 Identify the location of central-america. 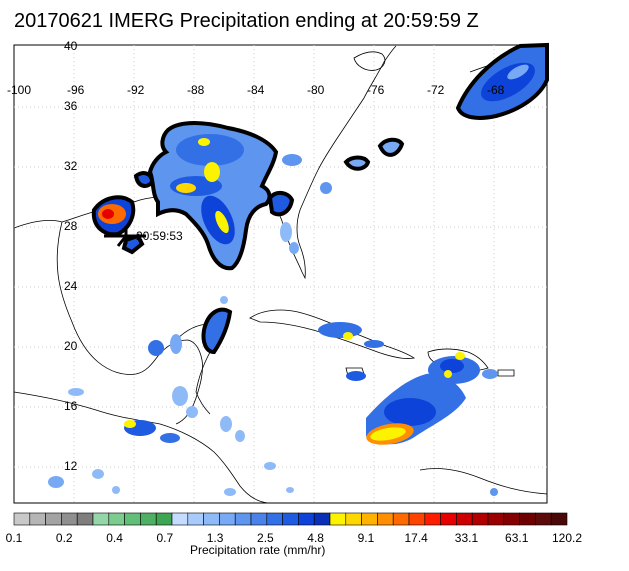
(141, 447).